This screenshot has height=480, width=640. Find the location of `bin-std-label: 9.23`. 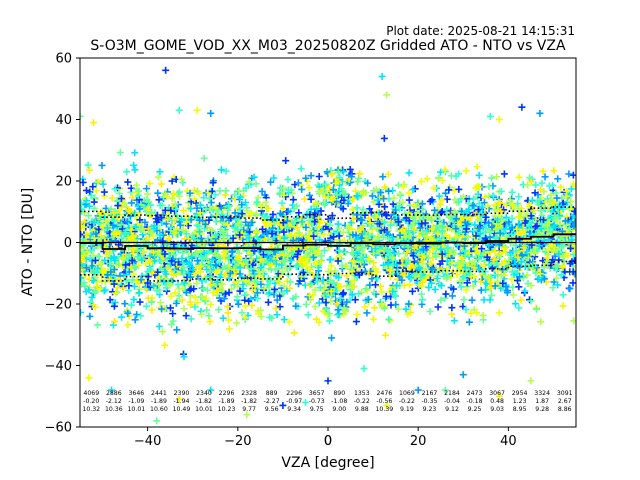

bin-std-label: 9.23 is located at coordinates (430, 409).